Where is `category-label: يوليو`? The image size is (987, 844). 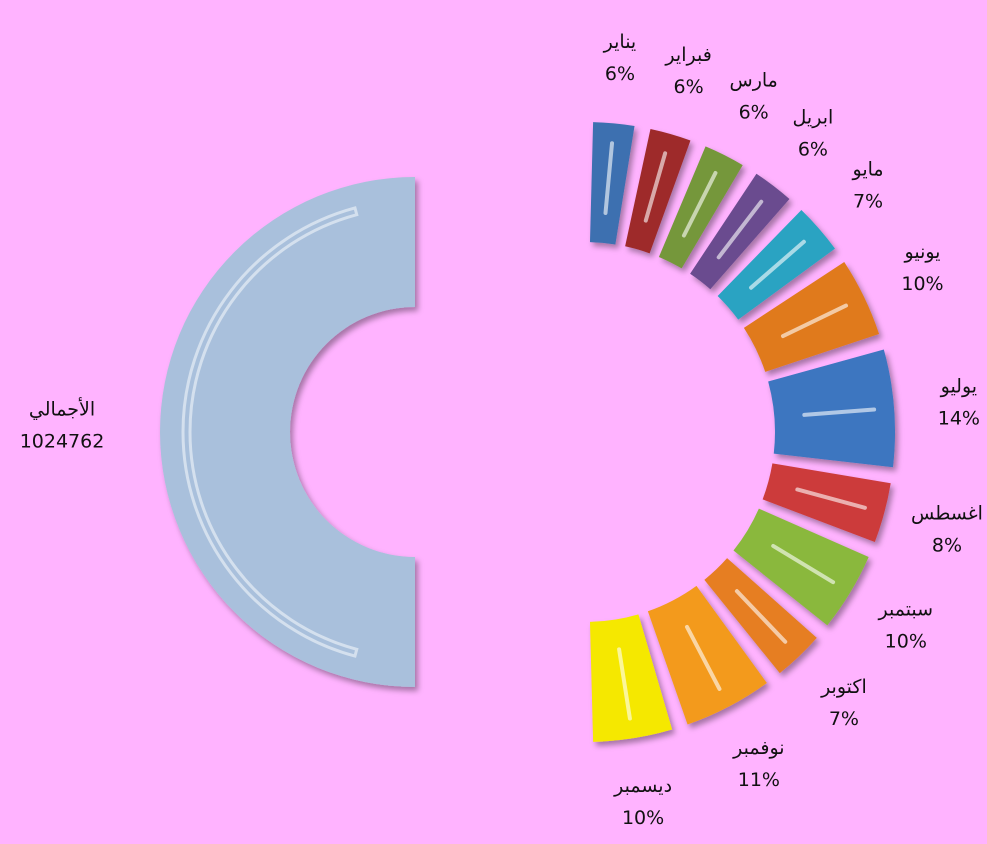 category-label: يوليو is located at coordinates (958, 386).